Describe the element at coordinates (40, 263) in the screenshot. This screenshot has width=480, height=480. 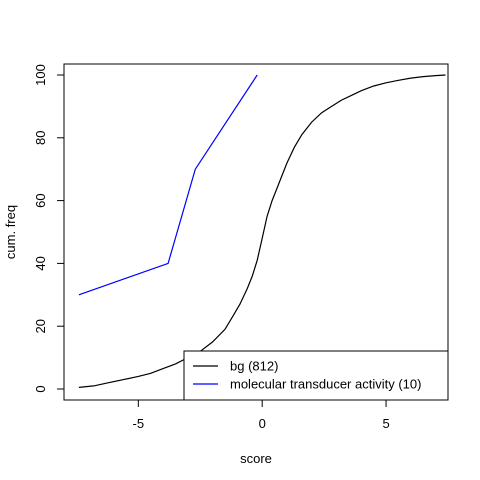
I see `y-tick-label: 40` at that location.